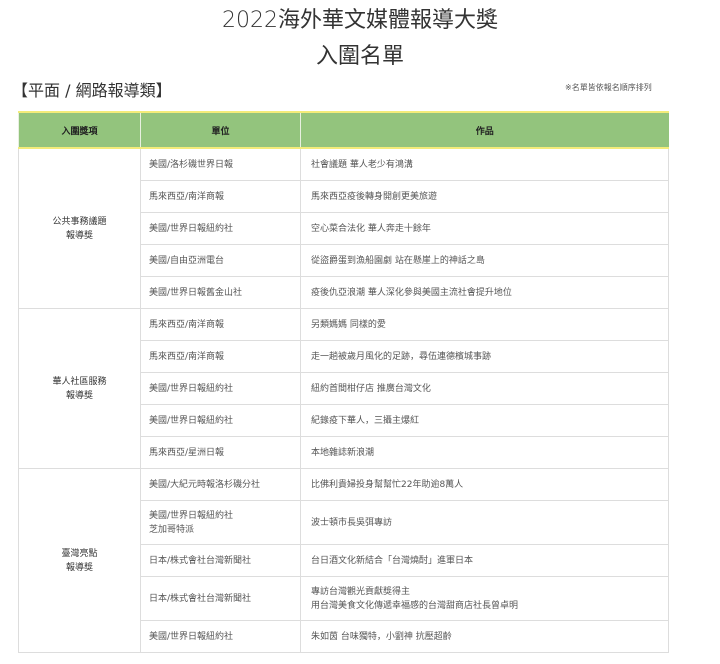 This screenshot has width=720, height=664. Describe the element at coordinates (92, 90) in the screenshot. I see `section-heading: 【平面 / 網路報導類】` at that location.